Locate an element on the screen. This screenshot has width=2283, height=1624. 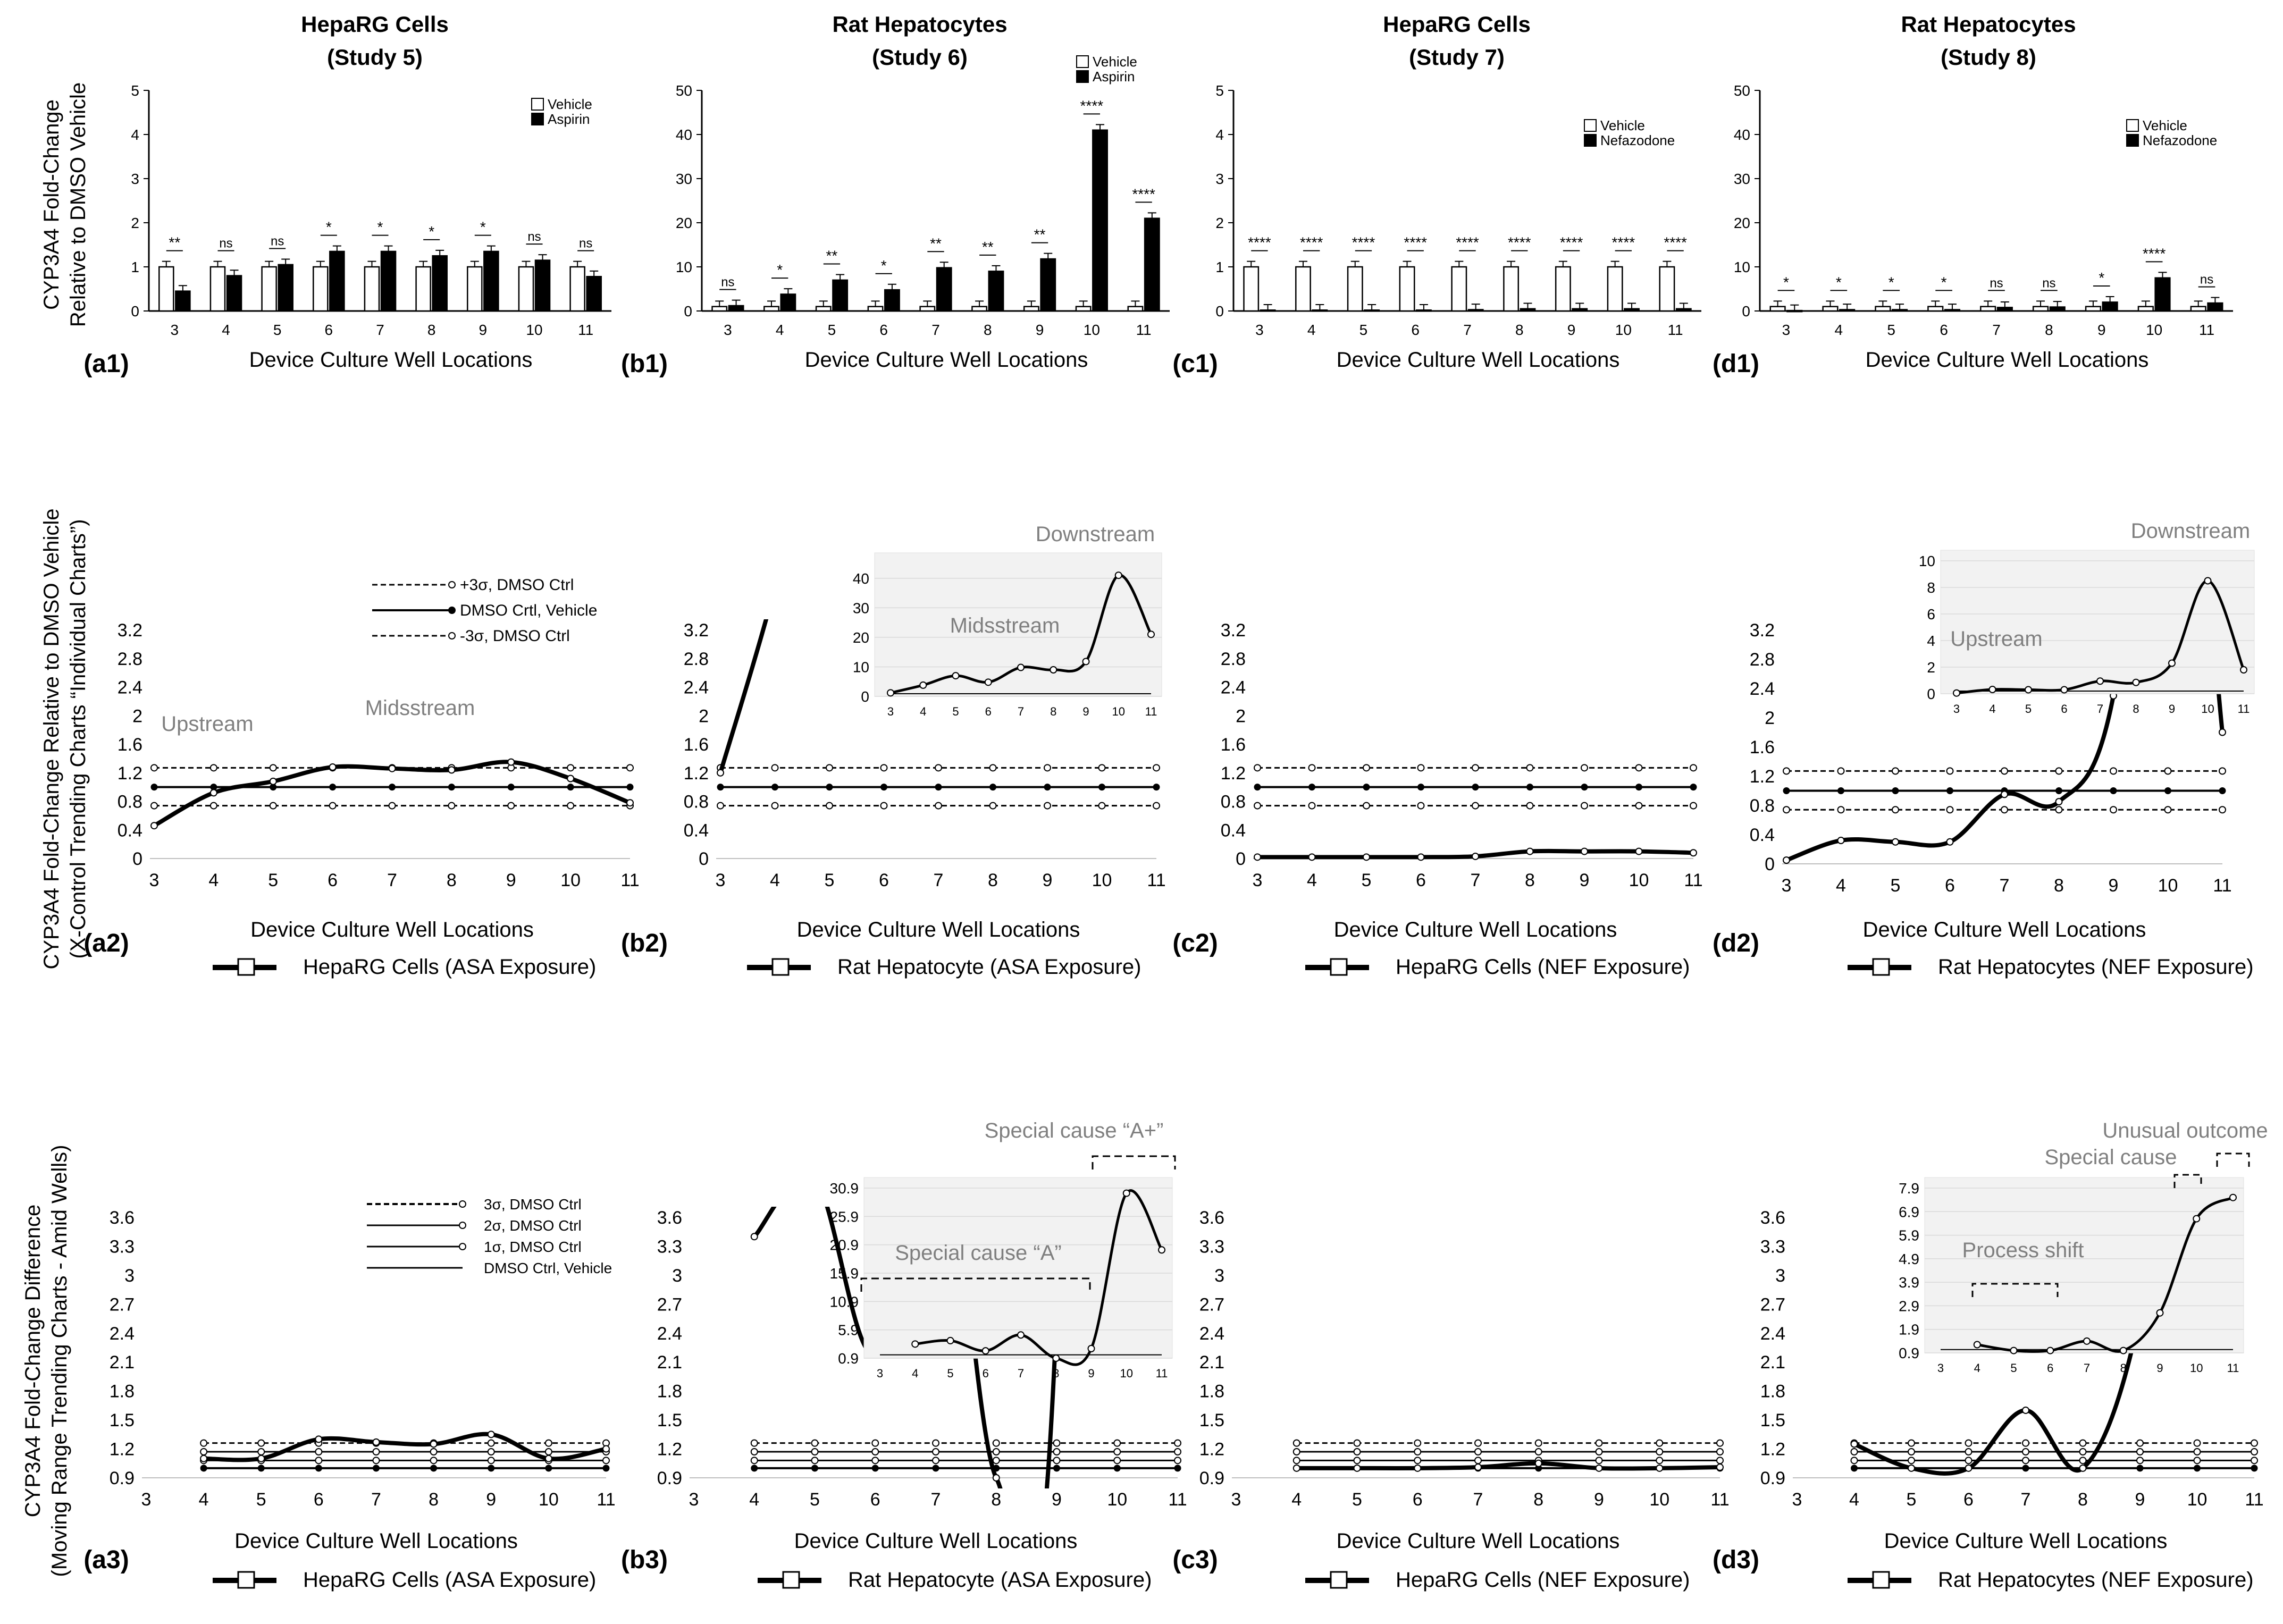
legend-swatch-drug-c1 is located at coordinates (1590, 141).